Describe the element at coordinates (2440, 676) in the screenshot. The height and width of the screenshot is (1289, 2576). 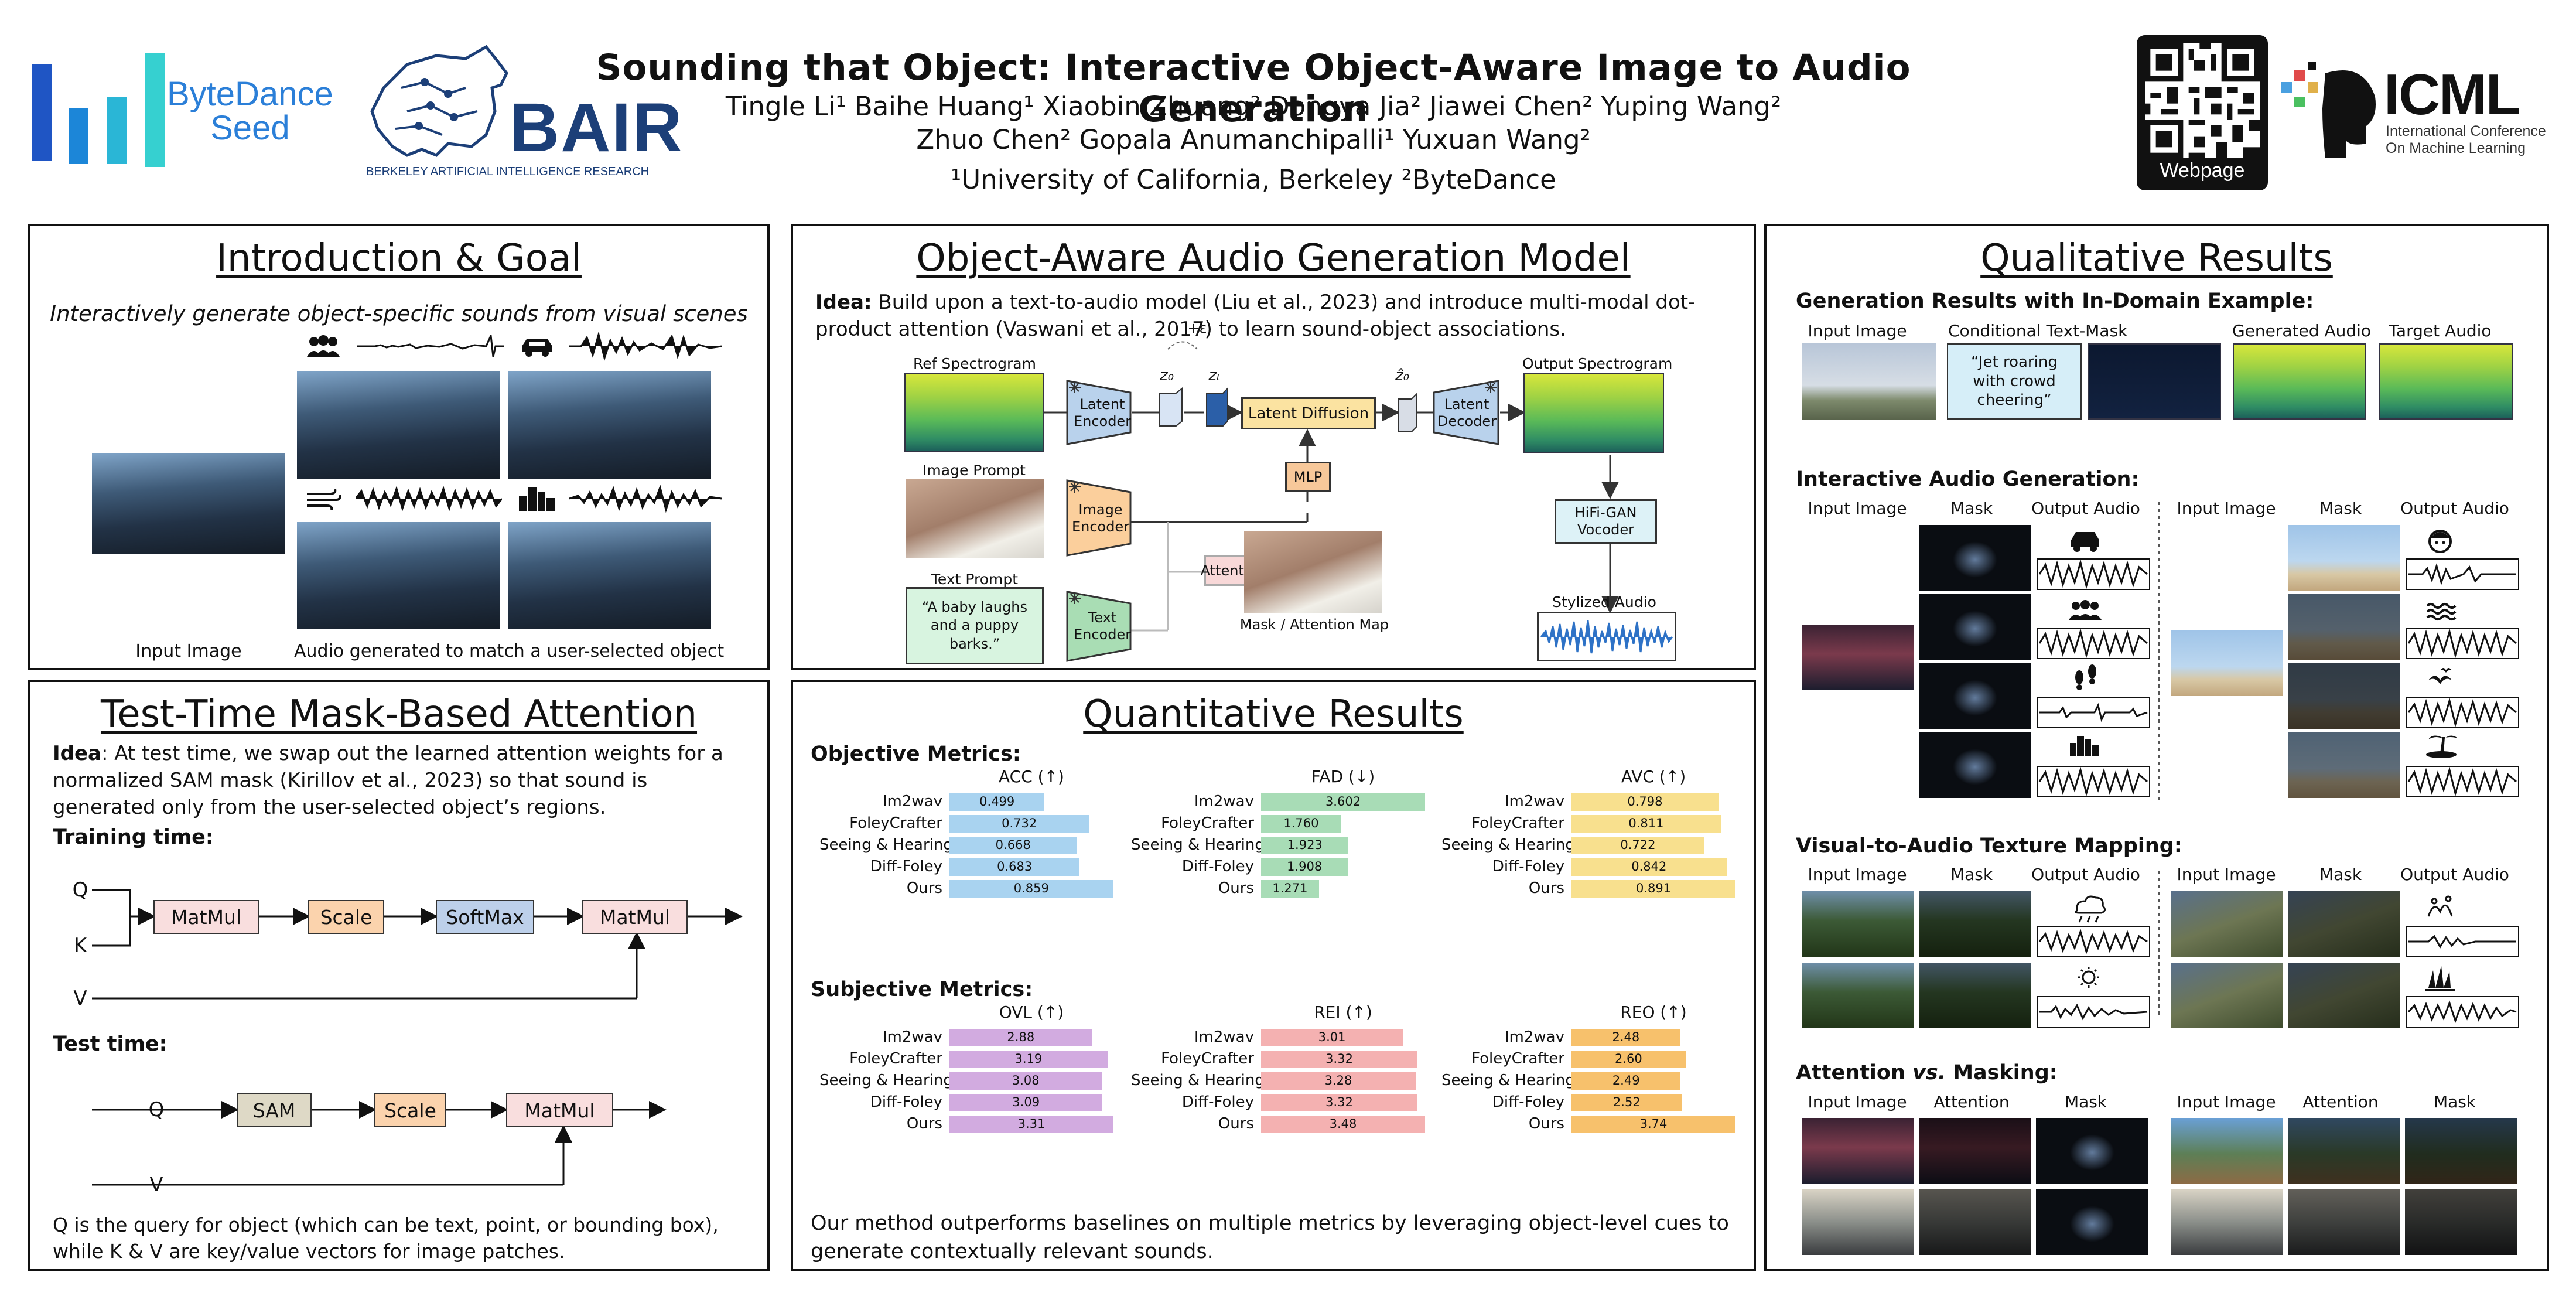
I see `birds-icon` at that location.